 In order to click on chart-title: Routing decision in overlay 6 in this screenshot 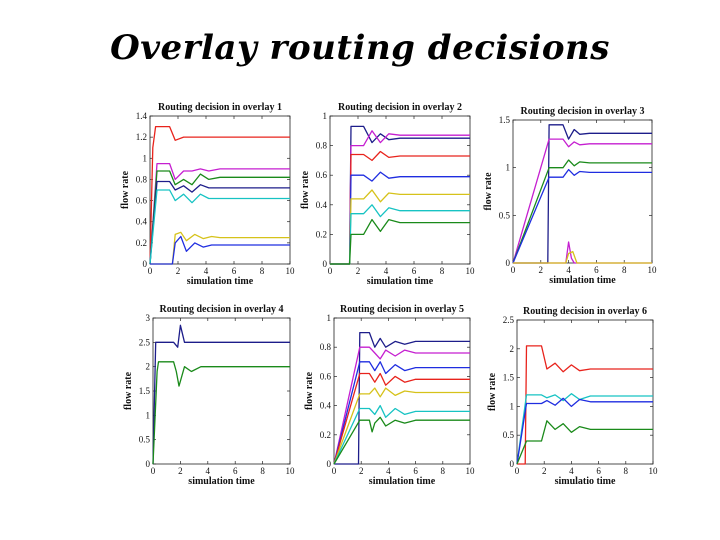, I will do `click(585, 311)`.